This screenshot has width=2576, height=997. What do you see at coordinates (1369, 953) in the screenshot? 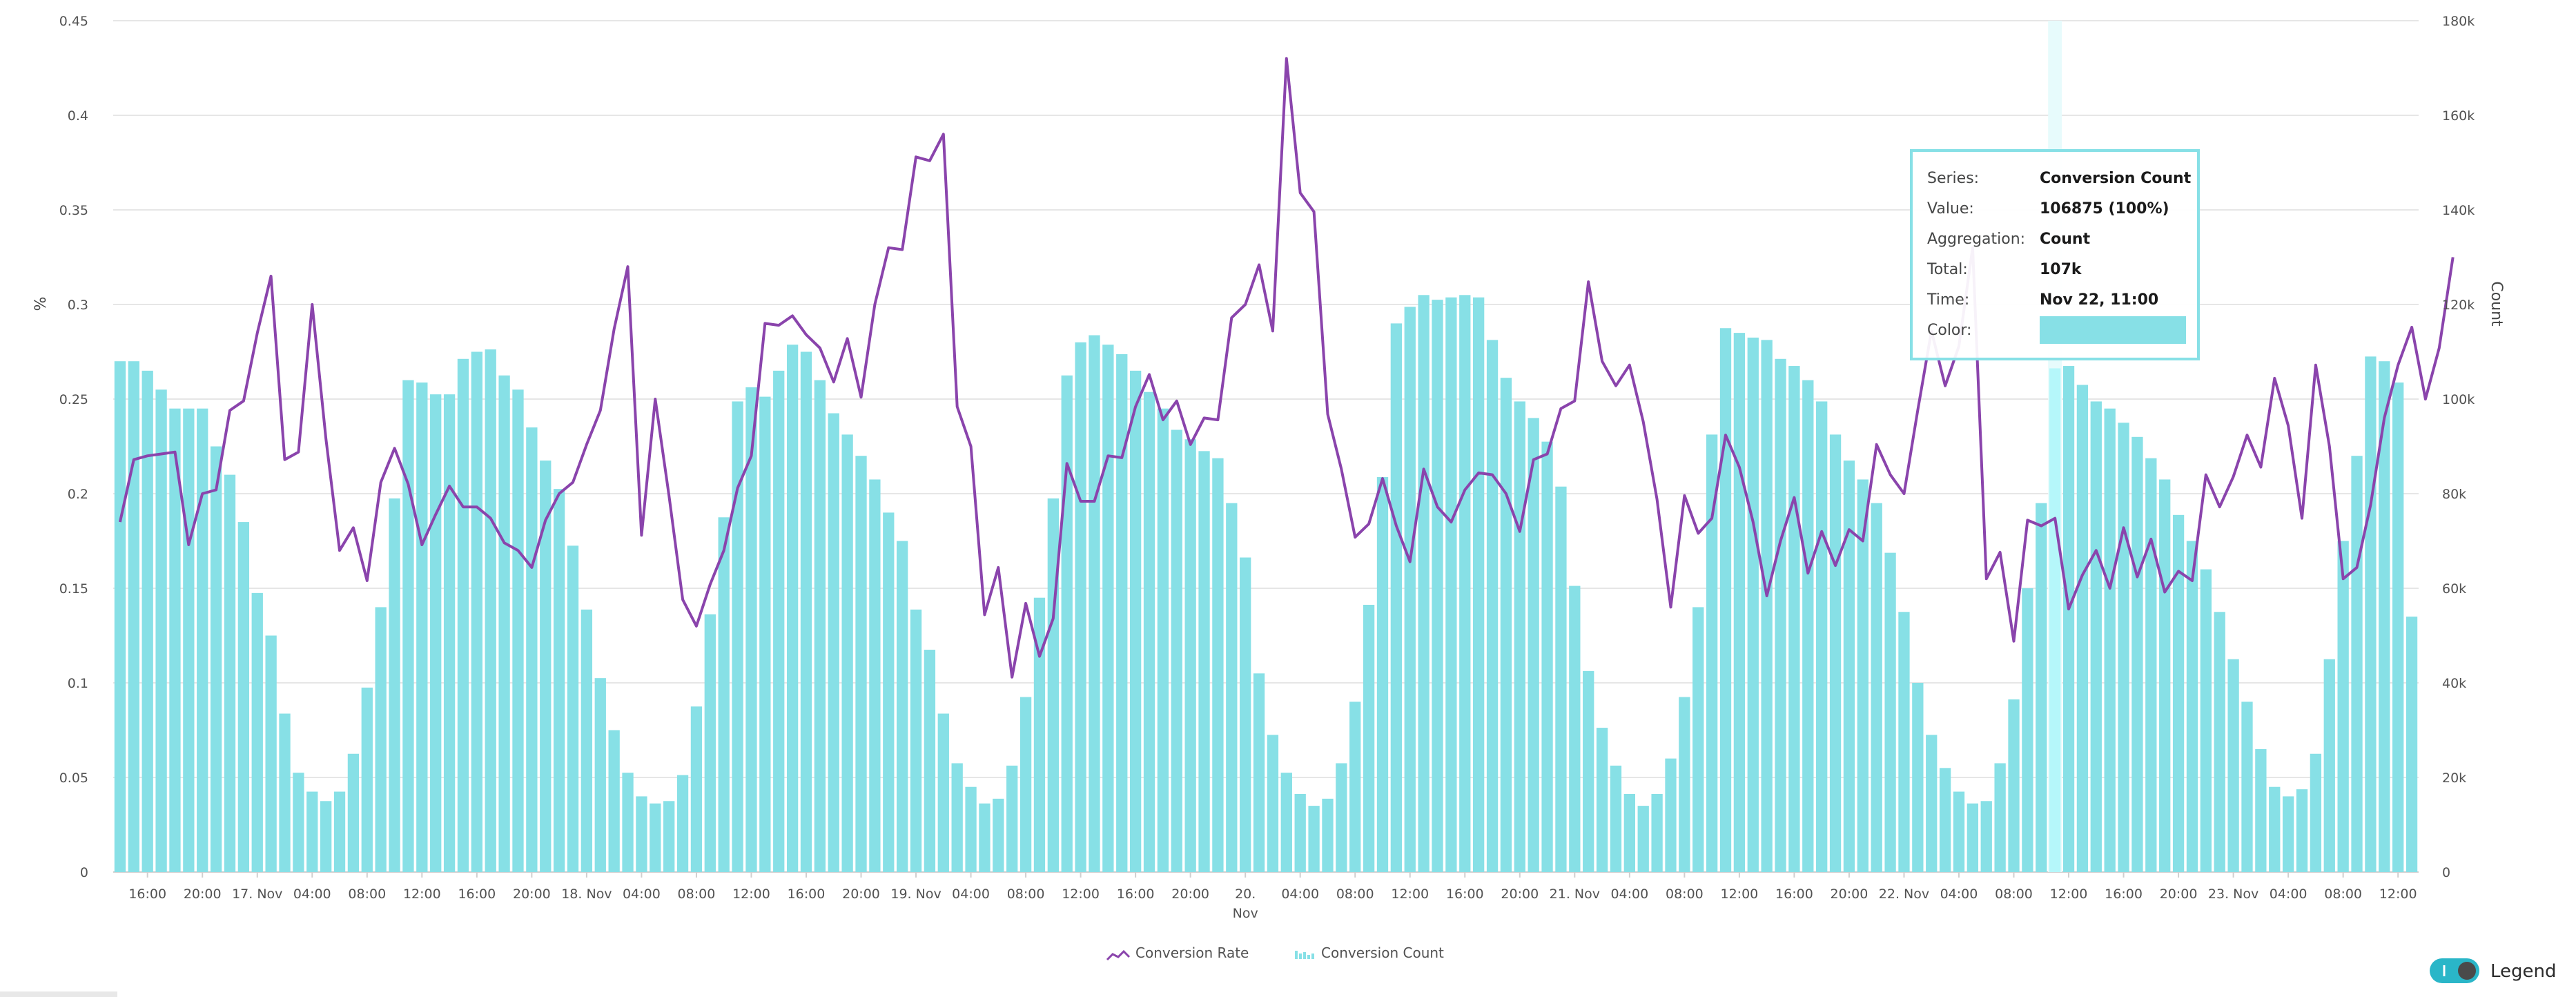
I see `legend-item-conversion-count: Conversion Count` at bounding box center [1369, 953].